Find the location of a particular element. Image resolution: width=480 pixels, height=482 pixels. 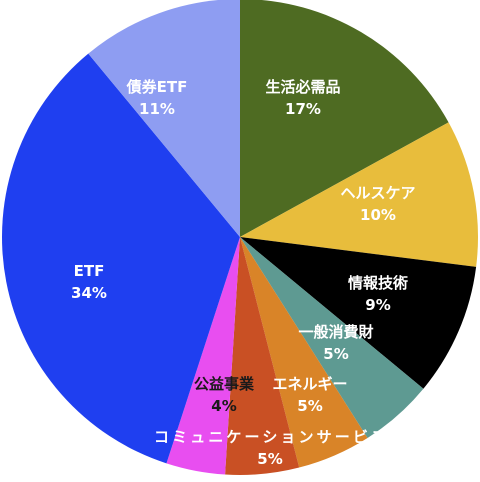

slice-category-label: エネルギー is located at coordinates (309, 384).